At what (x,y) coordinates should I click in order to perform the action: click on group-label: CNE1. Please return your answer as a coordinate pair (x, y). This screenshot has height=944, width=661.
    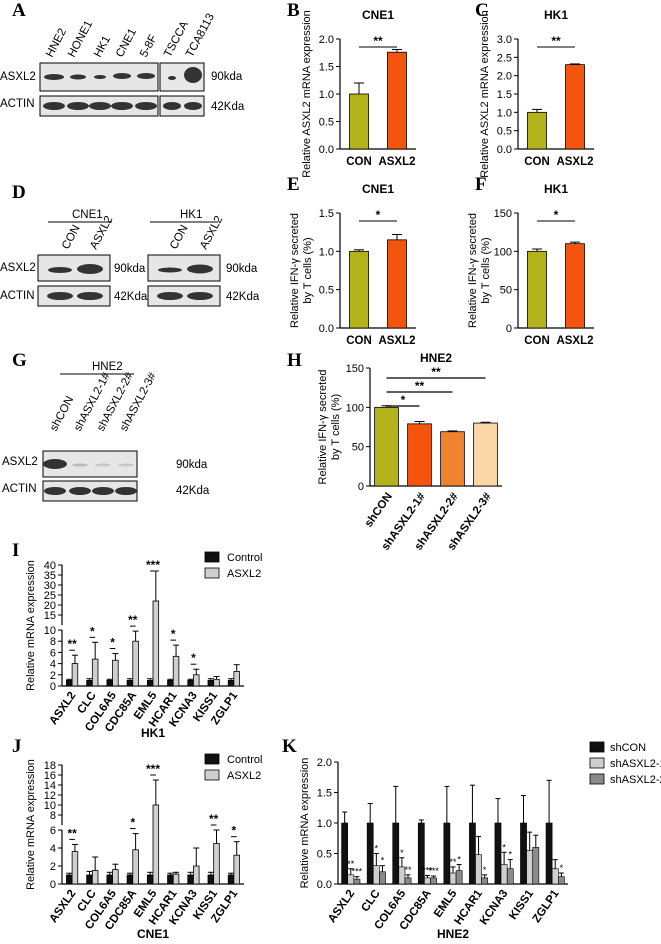
    Looking at the image, I should click on (87, 215).